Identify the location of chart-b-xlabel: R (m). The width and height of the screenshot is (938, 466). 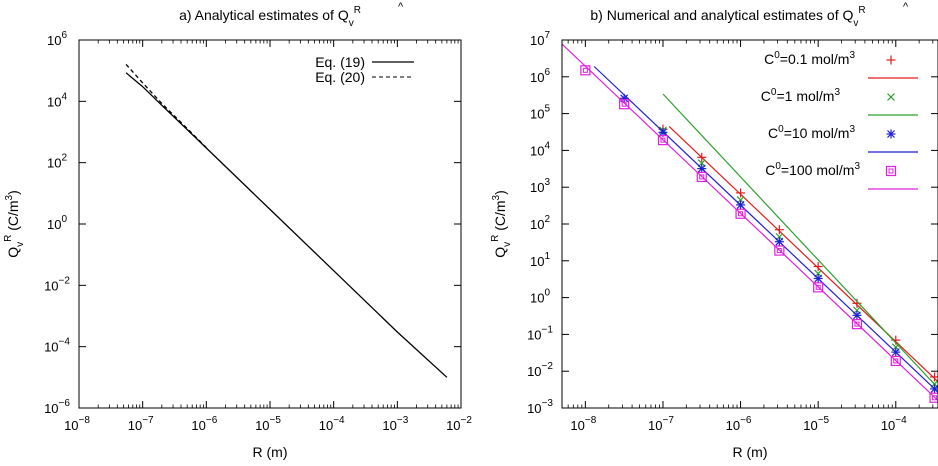
(750, 452).